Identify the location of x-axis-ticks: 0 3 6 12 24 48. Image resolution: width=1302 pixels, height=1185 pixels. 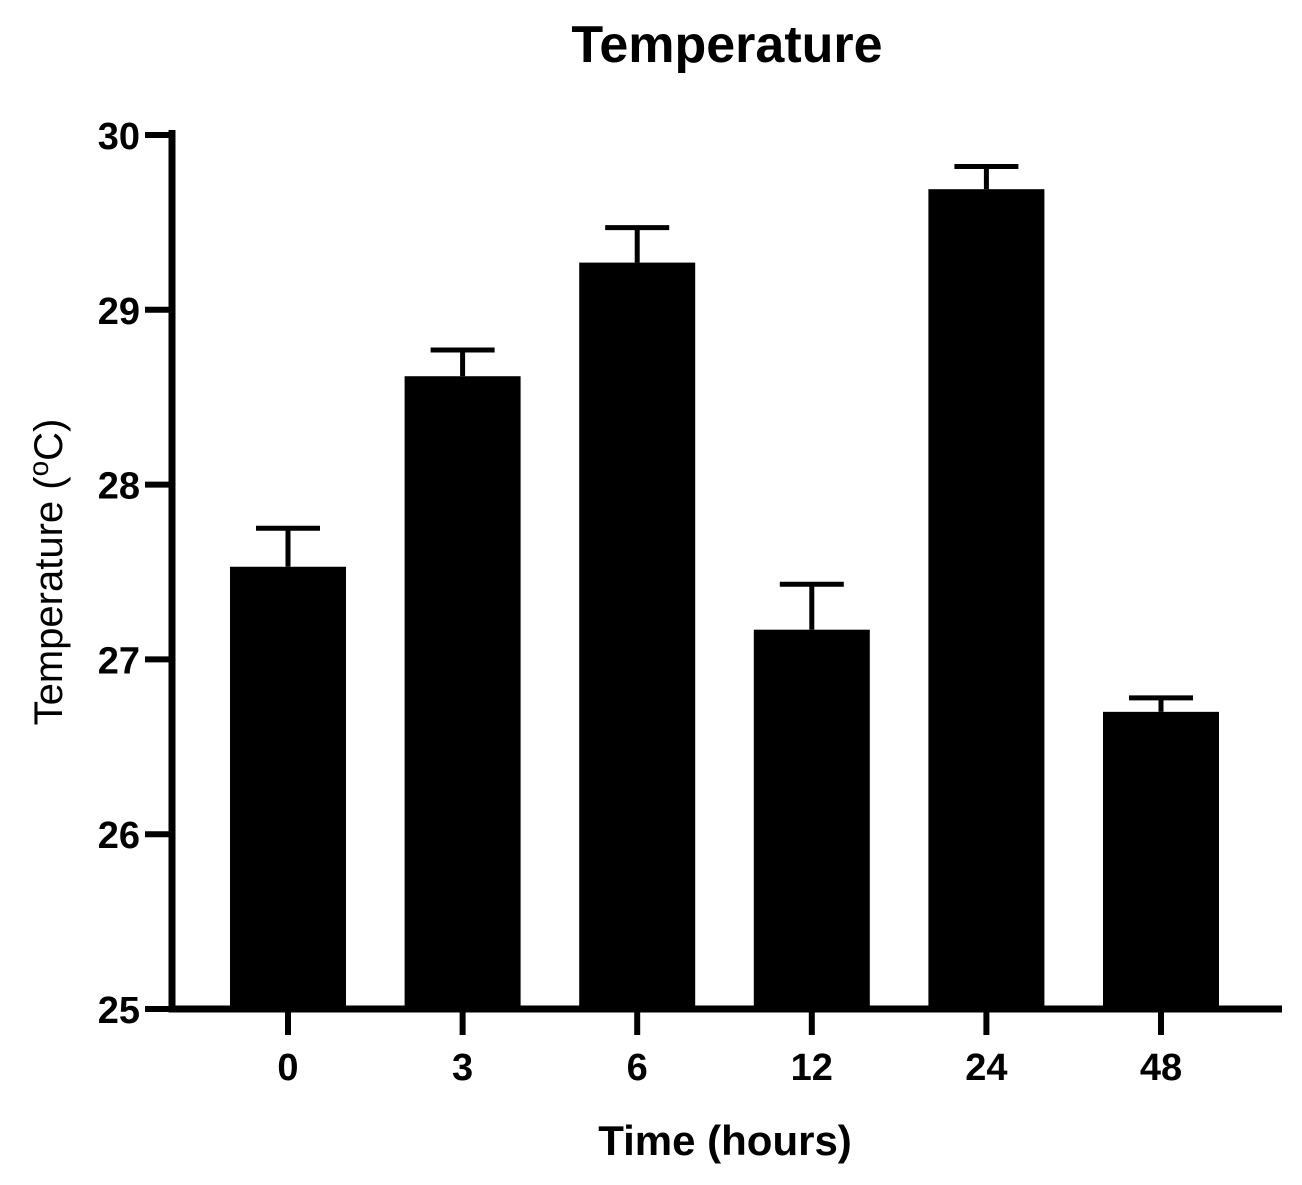
(729, 1049).